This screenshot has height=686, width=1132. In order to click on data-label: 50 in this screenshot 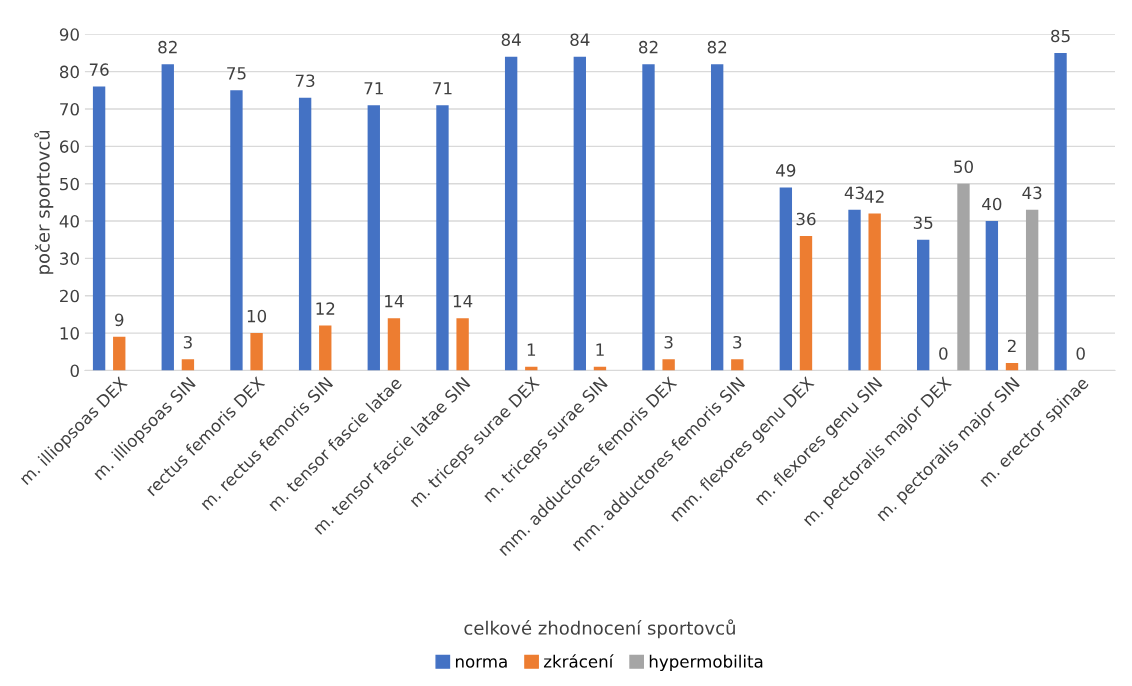, I will do `click(963, 166)`.